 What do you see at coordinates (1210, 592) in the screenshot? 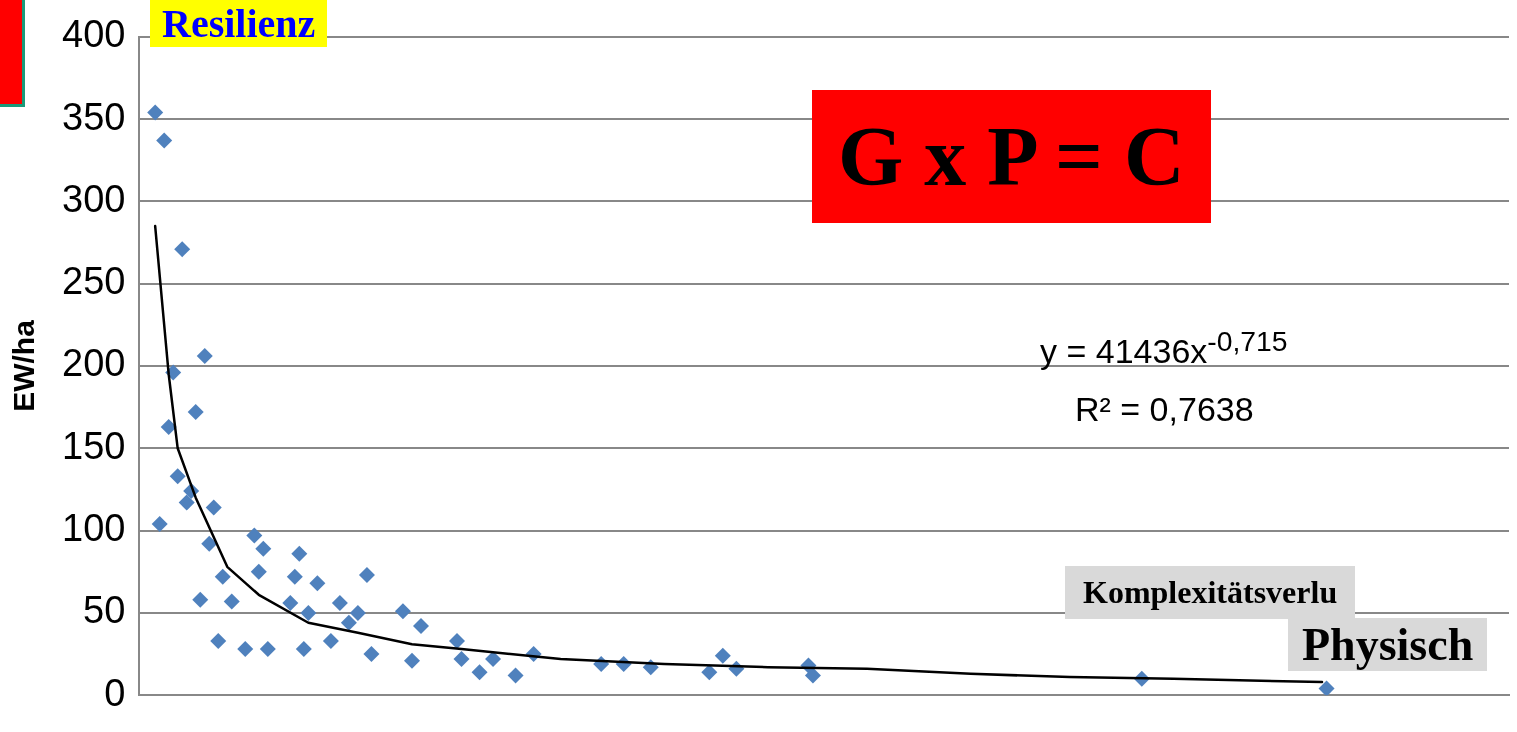
I see `annotation: Komplexitätsverlu` at bounding box center [1210, 592].